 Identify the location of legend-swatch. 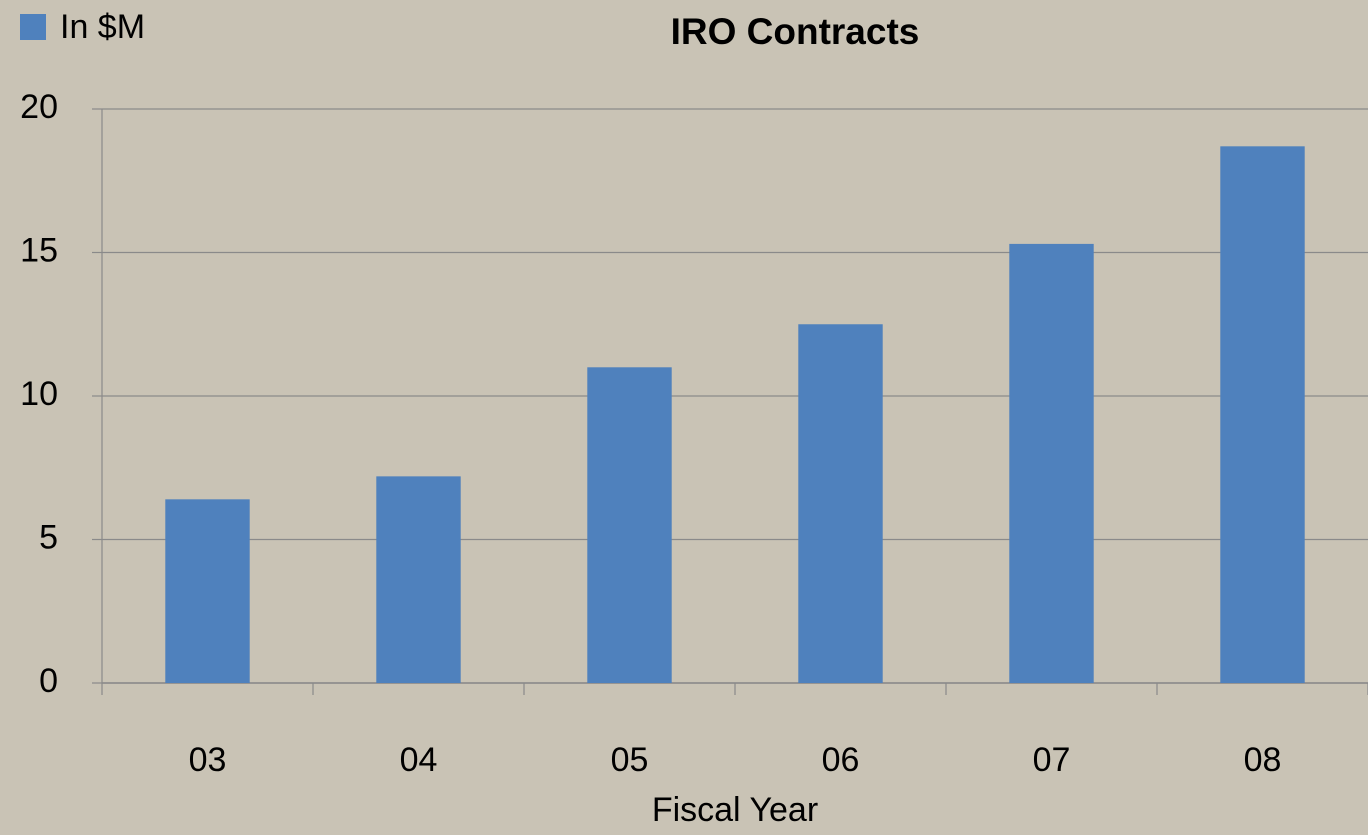
(33, 27).